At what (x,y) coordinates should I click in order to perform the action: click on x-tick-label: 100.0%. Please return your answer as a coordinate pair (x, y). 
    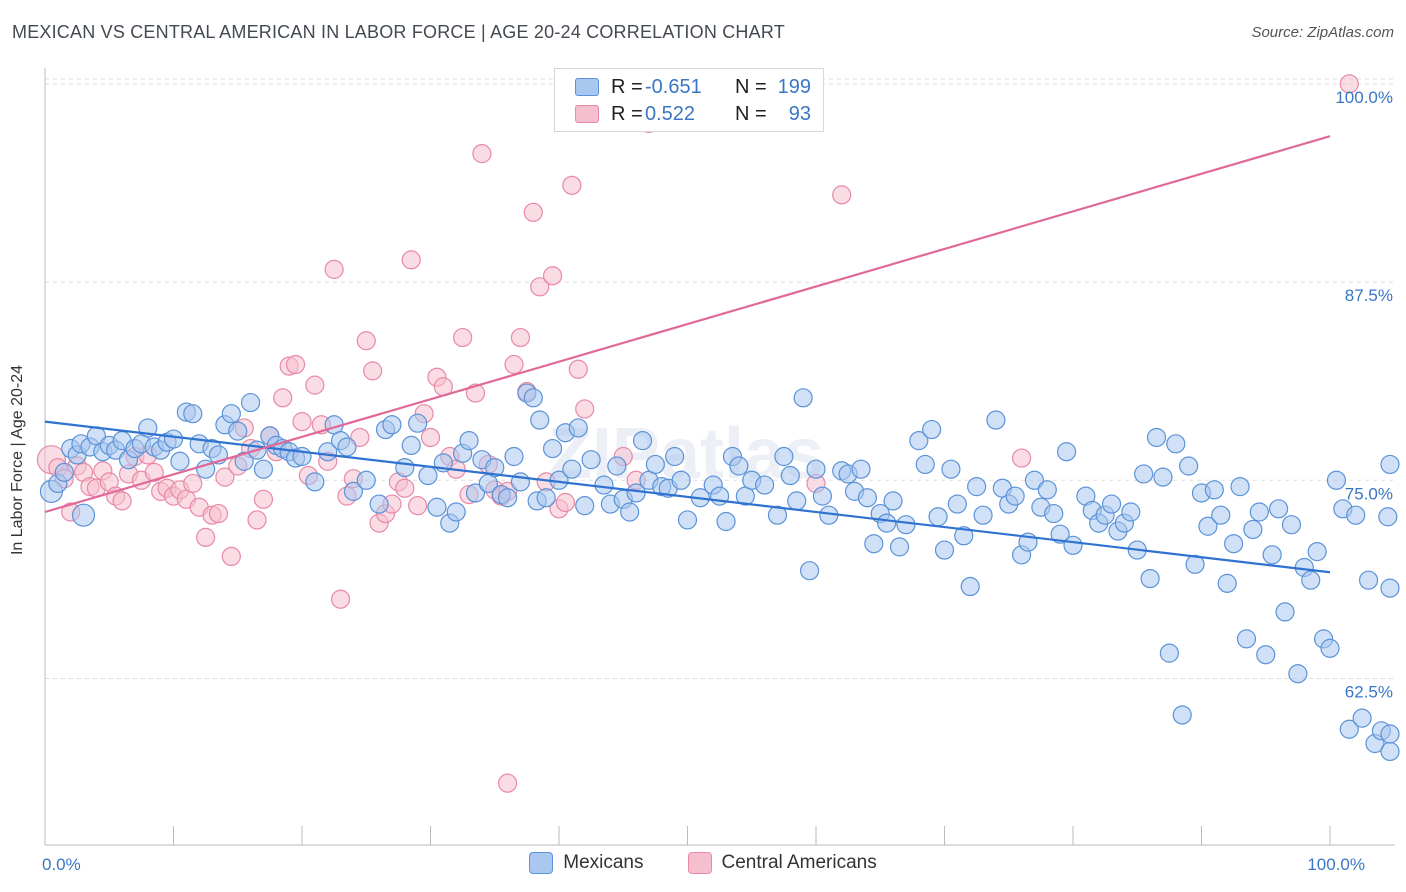
    Looking at the image, I should click on (1336, 864).